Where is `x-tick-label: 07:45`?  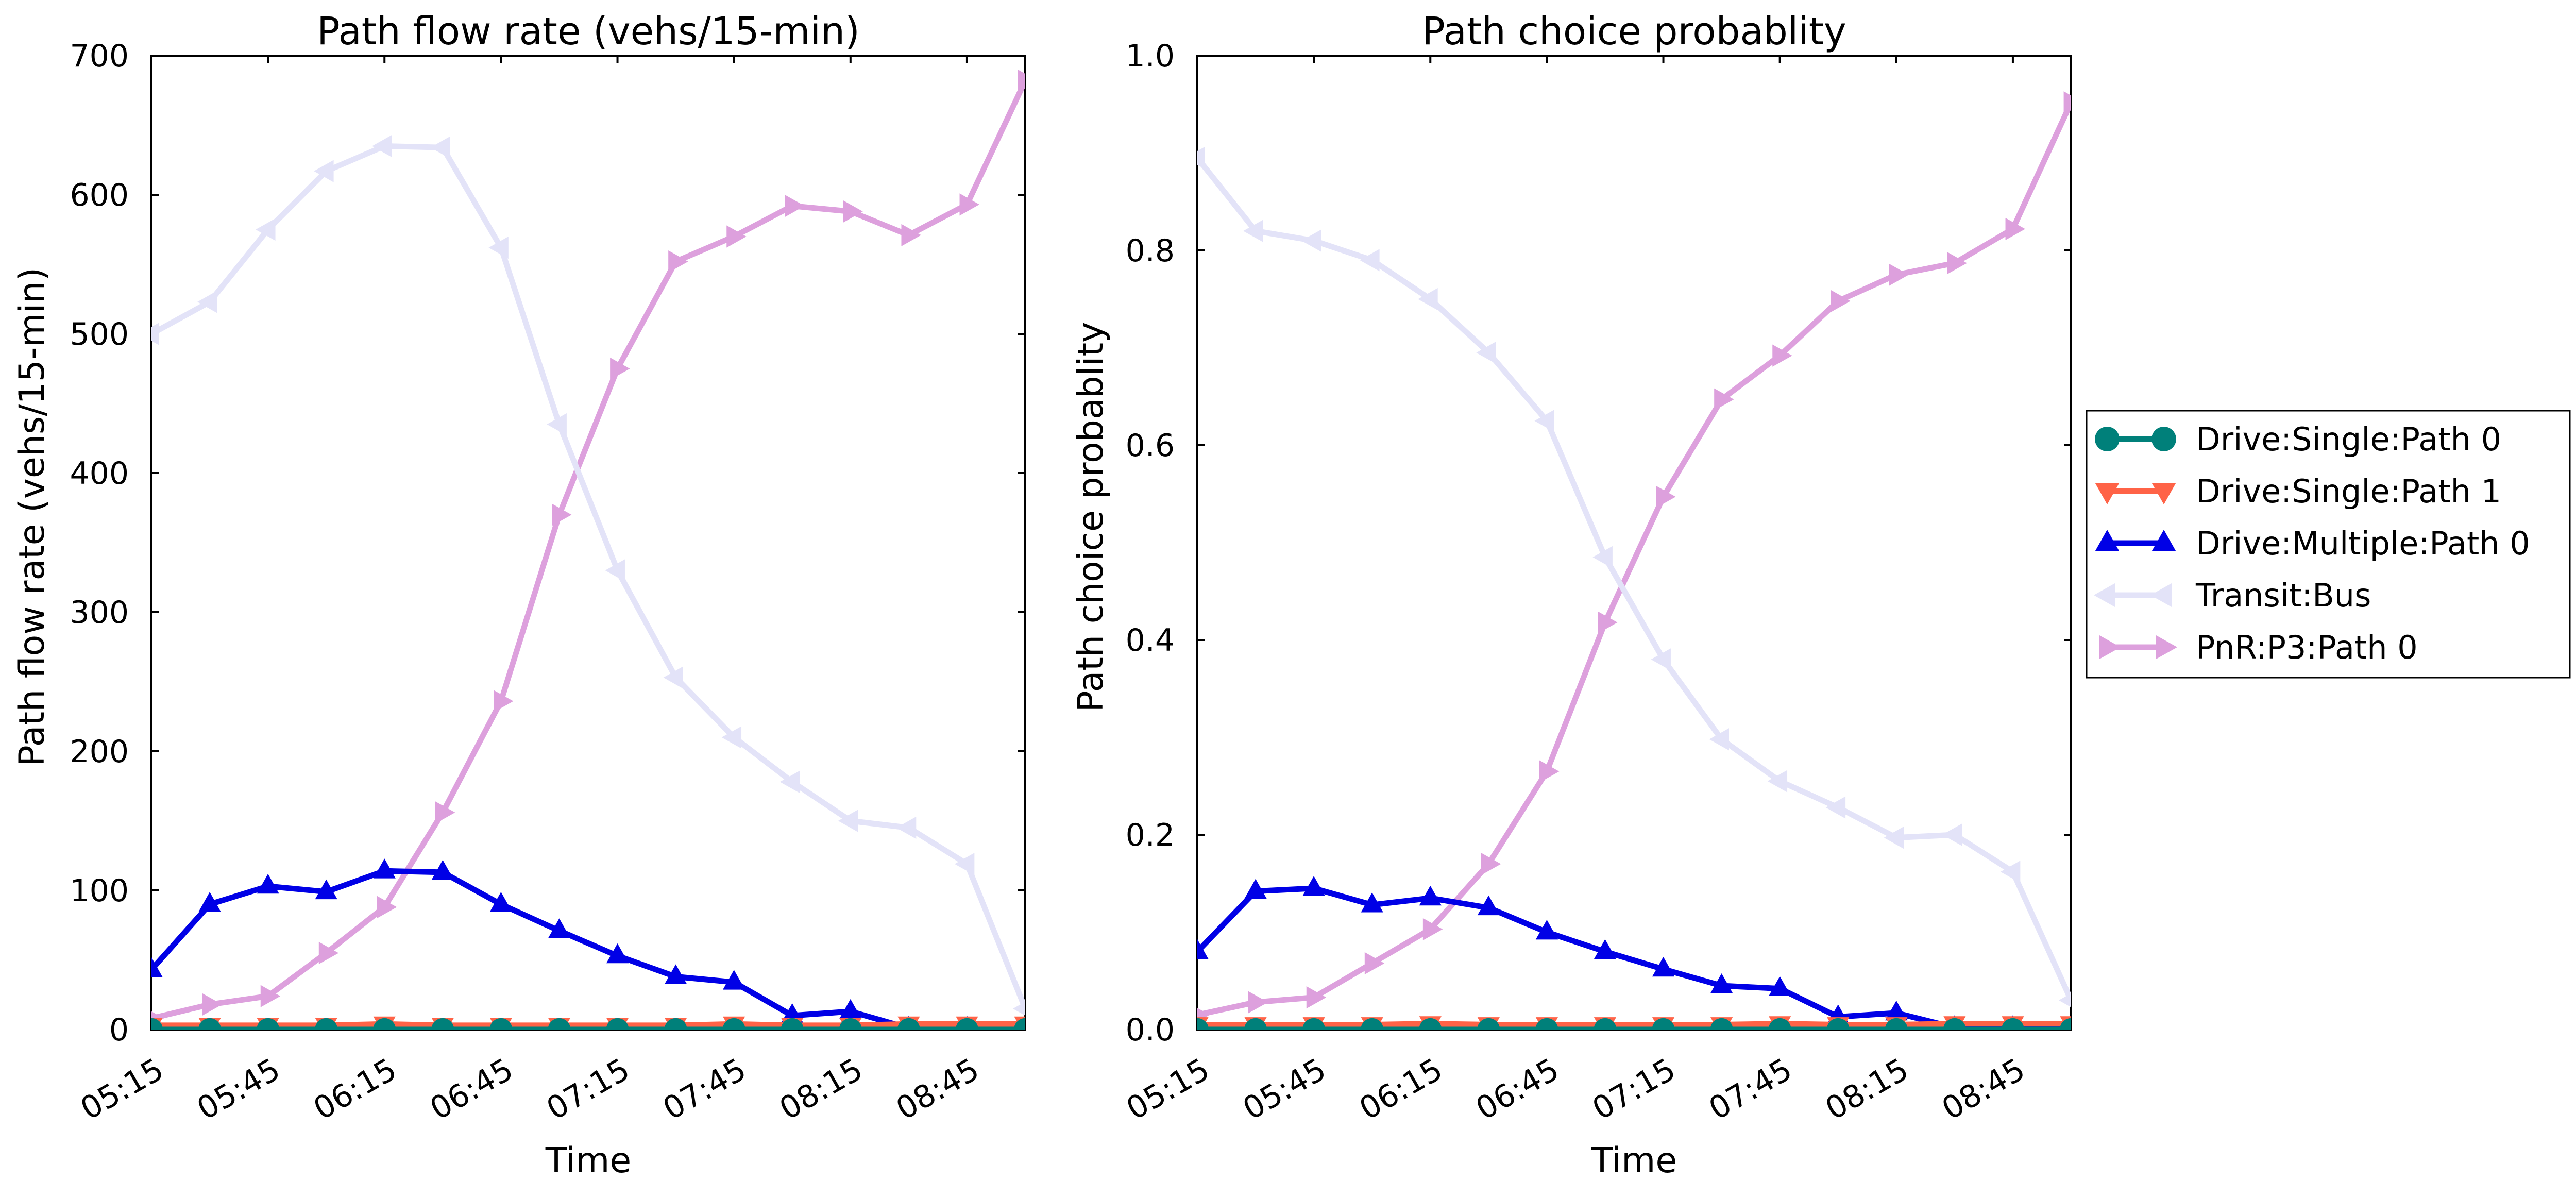 x-tick-label: 07:45 is located at coordinates (704, 1089).